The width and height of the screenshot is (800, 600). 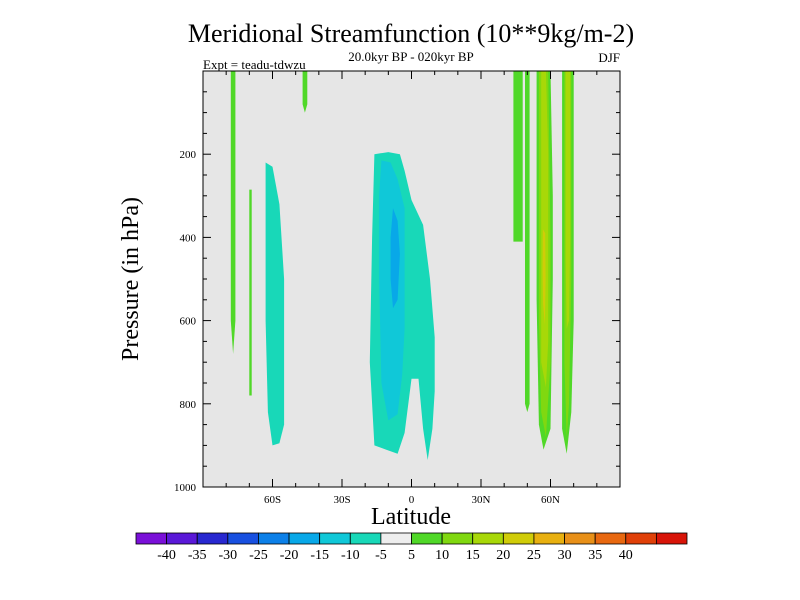 What do you see at coordinates (131, 279) in the screenshot?
I see `y-axis-label: Pressure (in hPa)` at bounding box center [131, 279].